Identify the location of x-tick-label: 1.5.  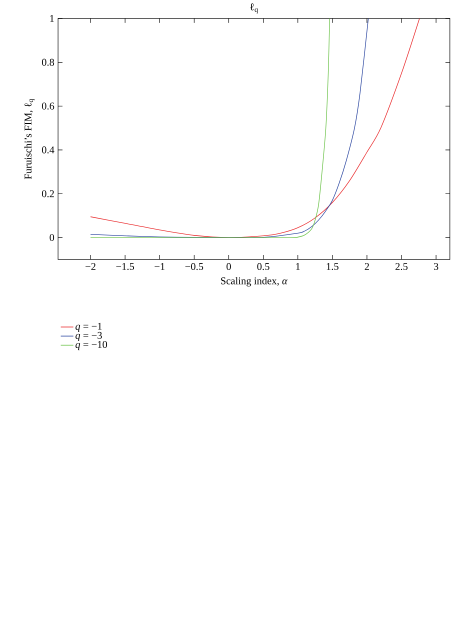
(332, 266).